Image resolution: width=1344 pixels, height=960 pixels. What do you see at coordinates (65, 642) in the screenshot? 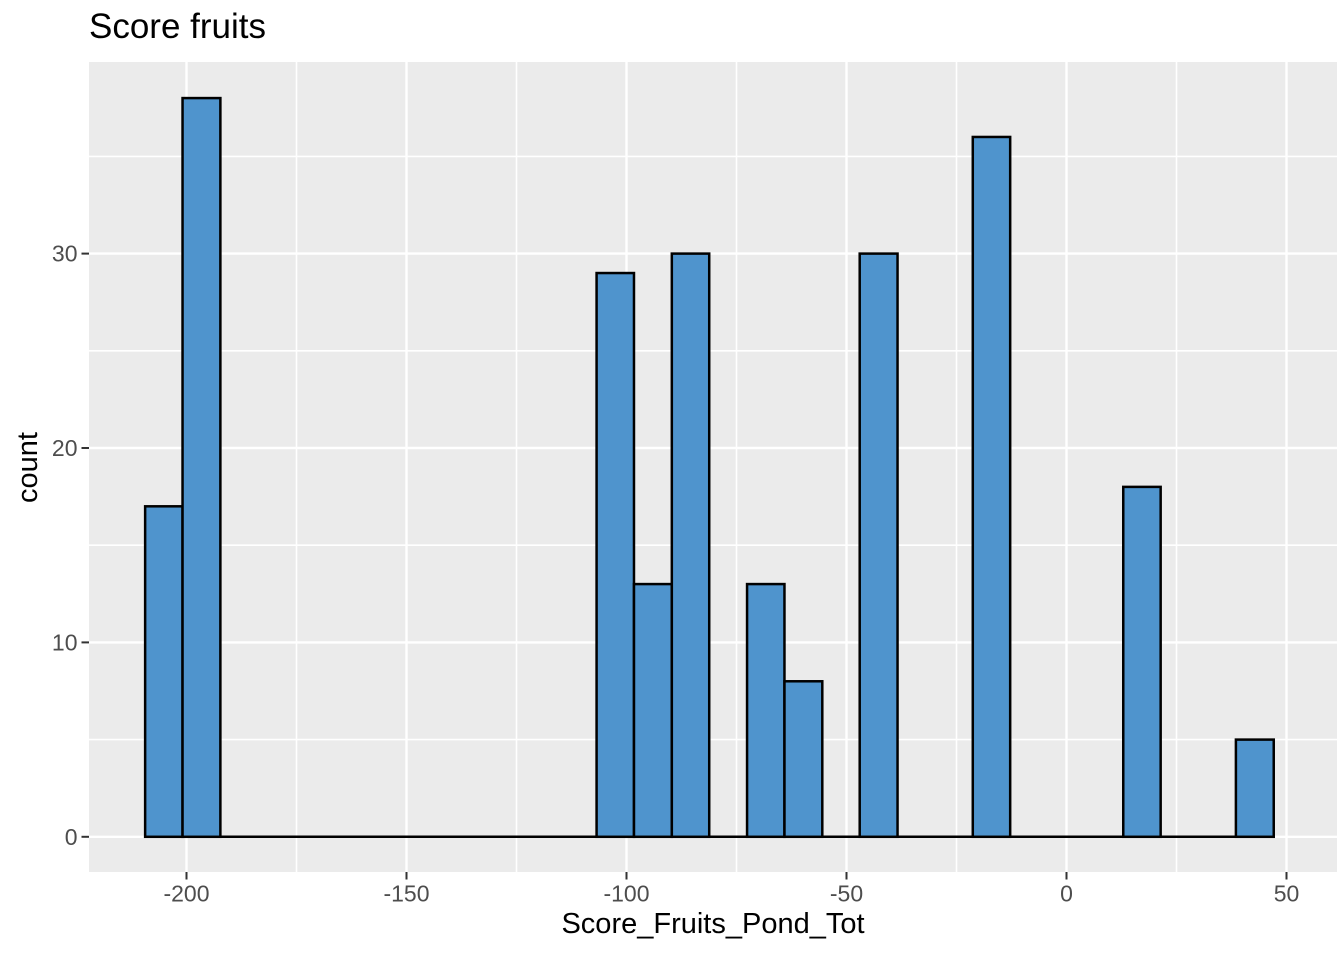
I see `y-axis-tick-label: 10` at bounding box center [65, 642].